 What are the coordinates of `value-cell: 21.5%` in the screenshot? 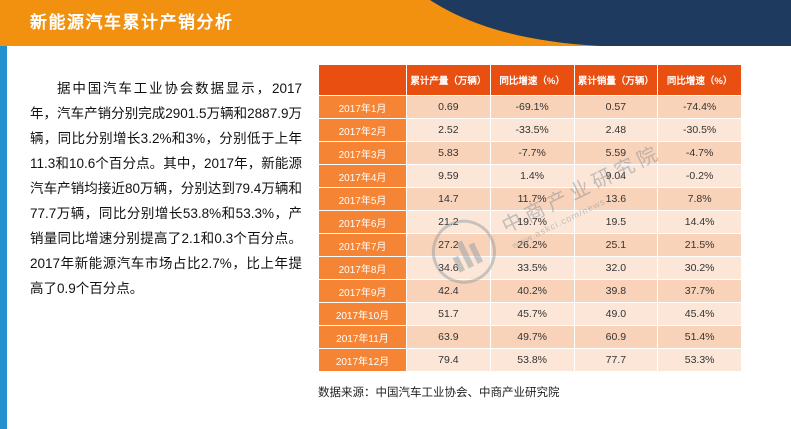 It's located at (699, 245).